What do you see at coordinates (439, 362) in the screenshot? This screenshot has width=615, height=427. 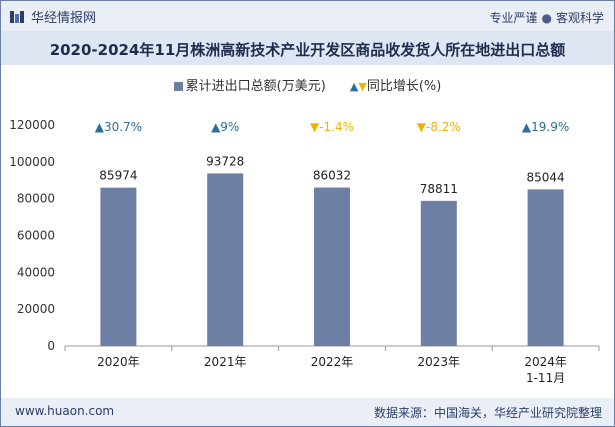 I see `x-tick-label: 2023年` at bounding box center [439, 362].